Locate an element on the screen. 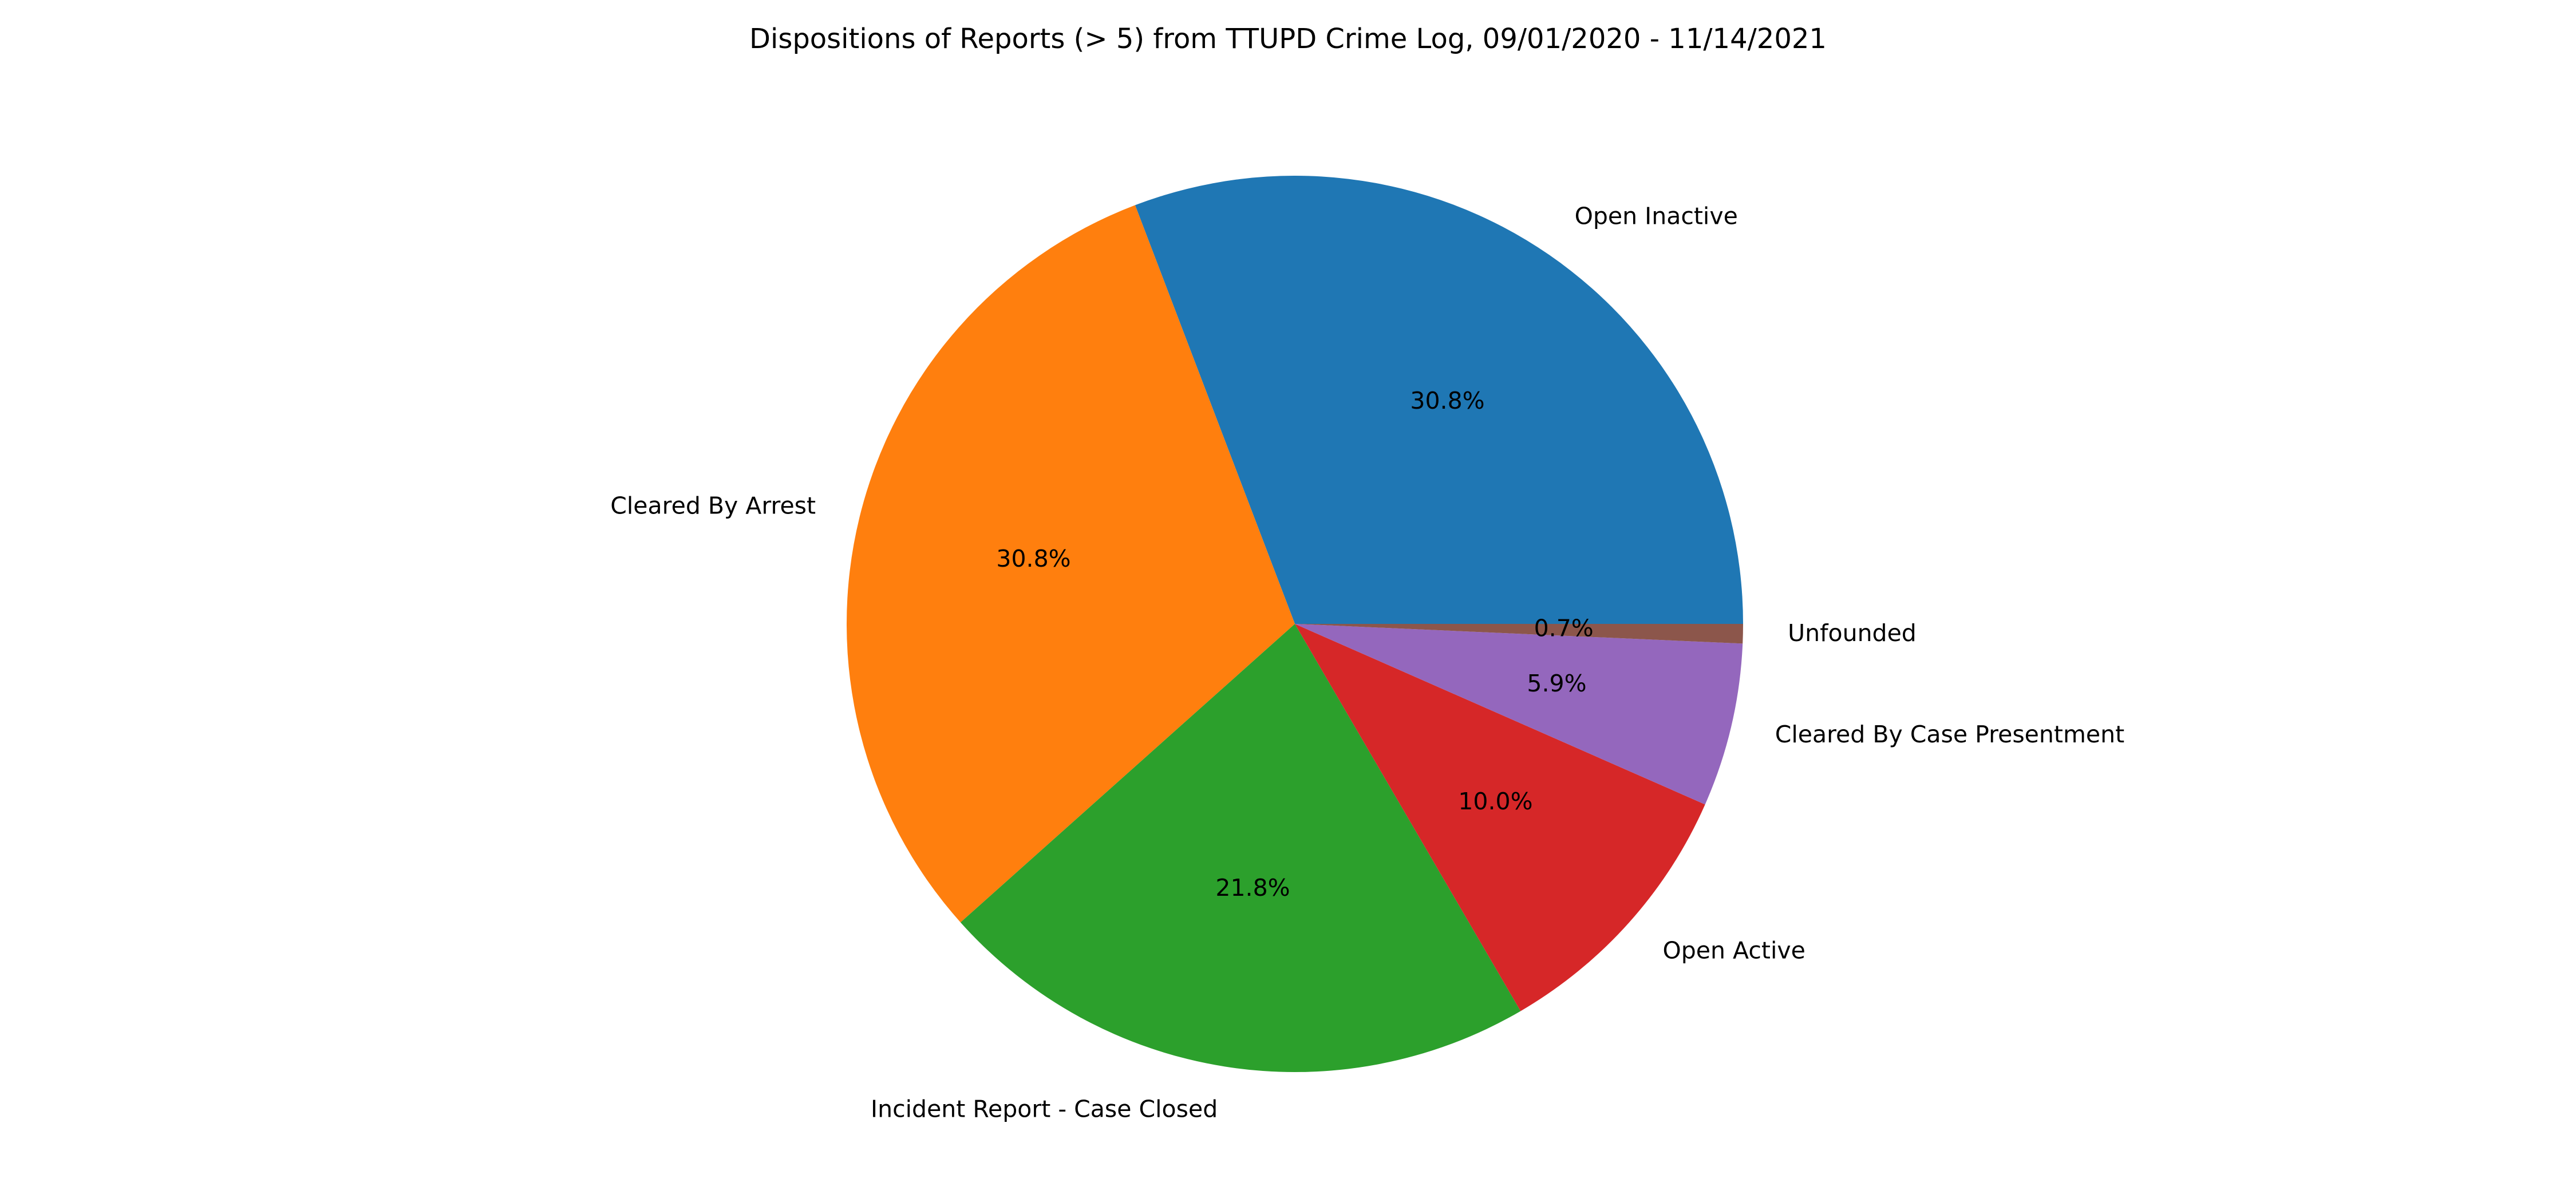 The height and width of the screenshot is (1202, 2576). slice-label-open-inactive: Open Inactive is located at coordinates (1656, 217).